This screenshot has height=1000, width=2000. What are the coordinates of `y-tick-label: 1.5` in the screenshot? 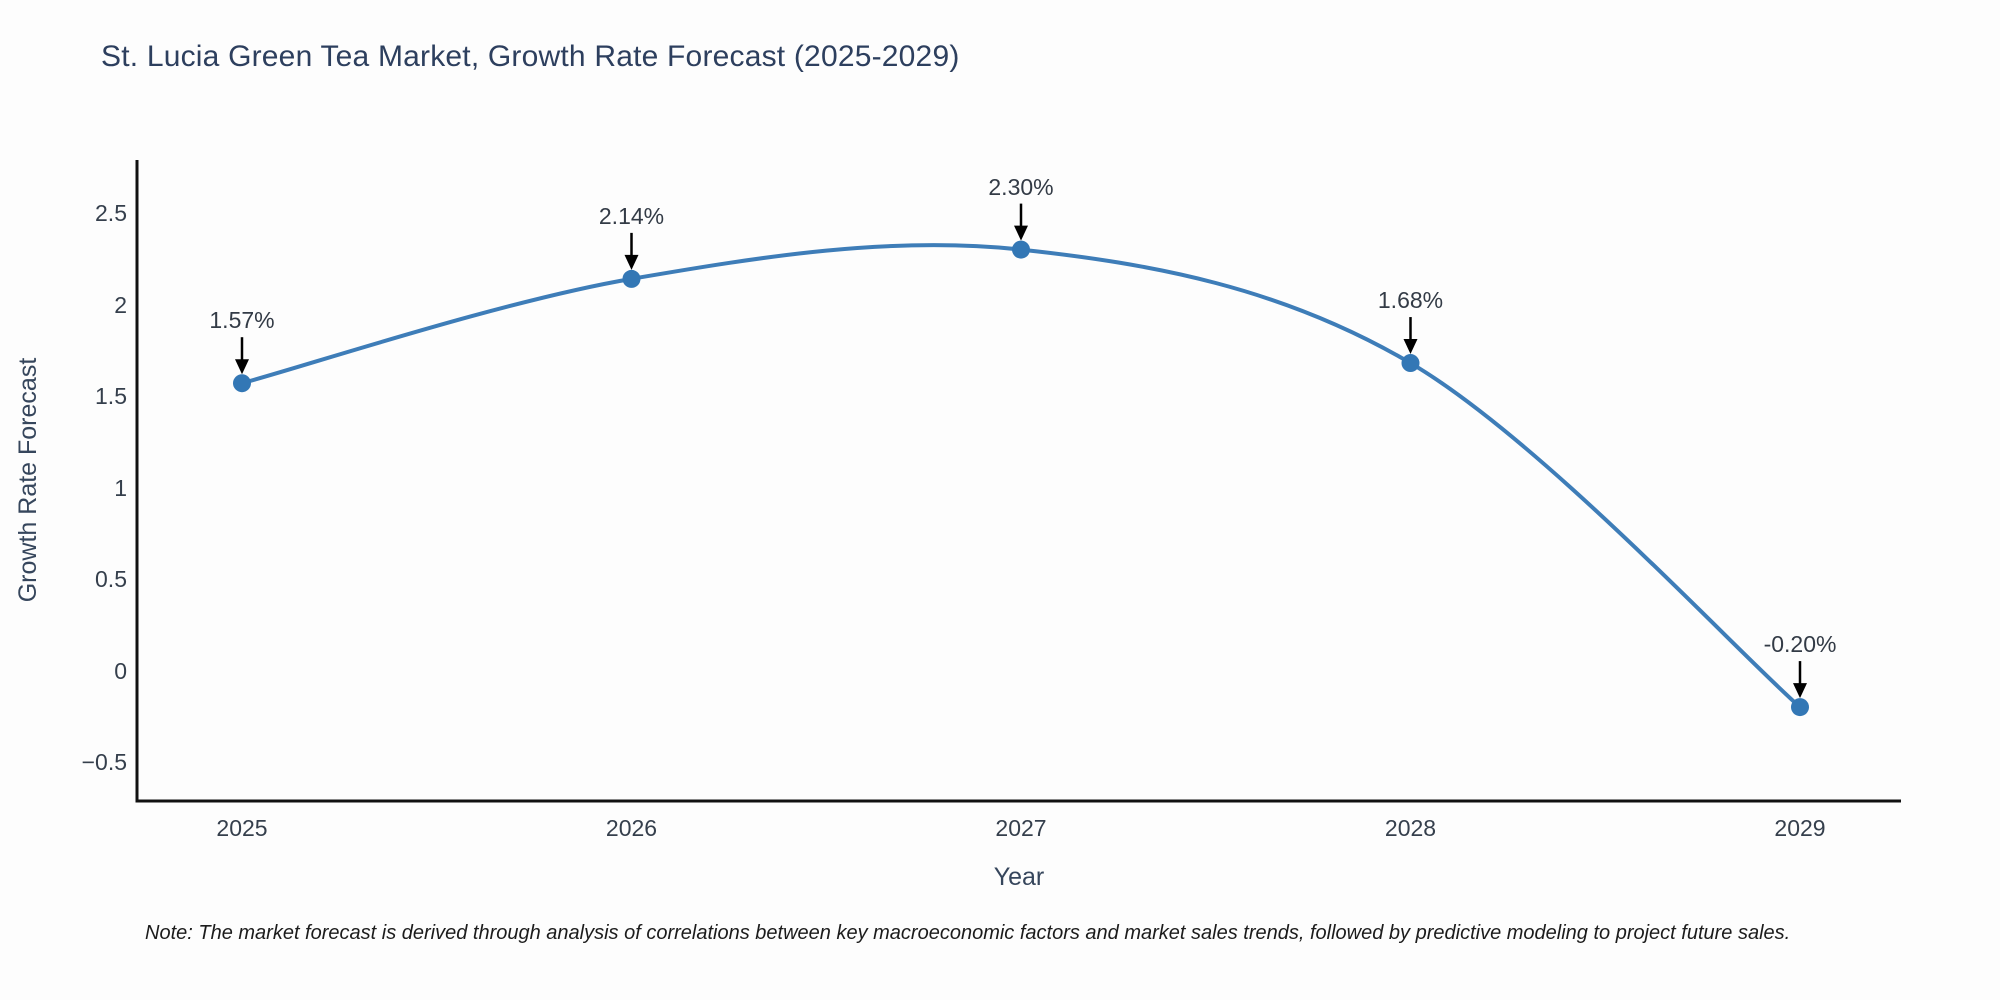 It's located at (111, 396).